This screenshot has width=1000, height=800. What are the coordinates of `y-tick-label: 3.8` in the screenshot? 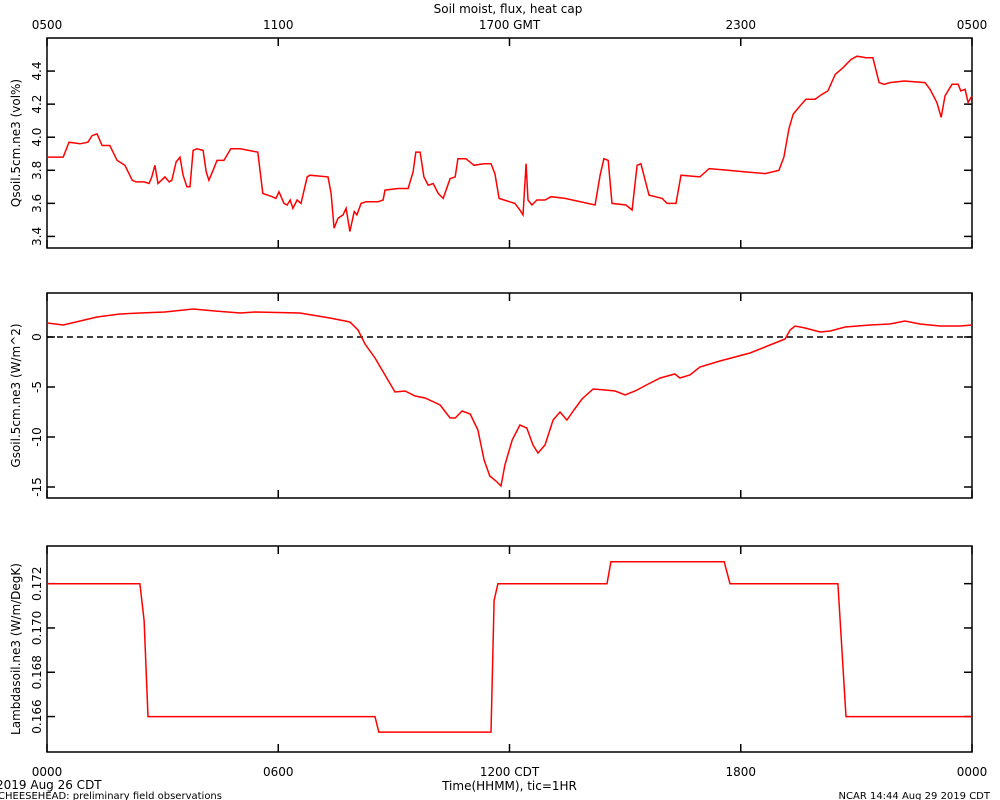 It's located at (37, 170).